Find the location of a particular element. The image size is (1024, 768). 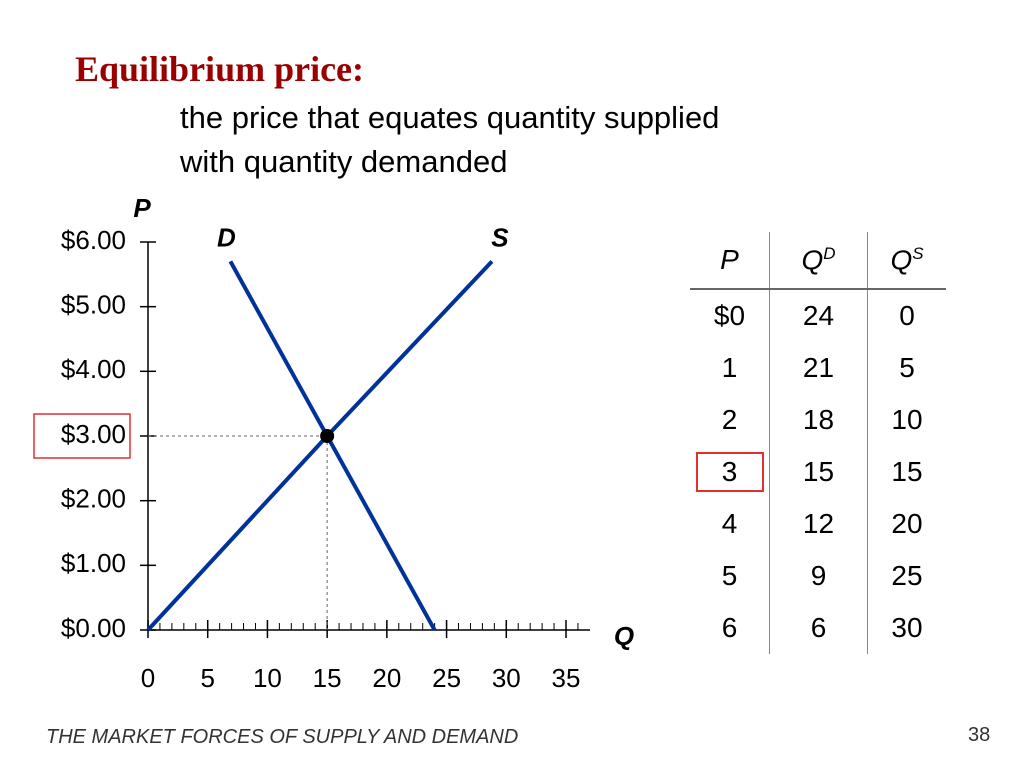

x-tick-label: 15 is located at coordinates (327, 678).